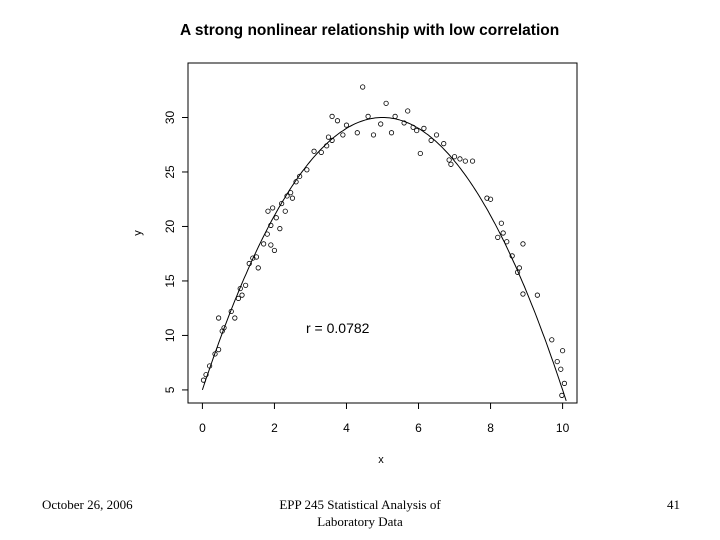 The height and width of the screenshot is (540, 720). What do you see at coordinates (170, 335) in the screenshot?
I see `y-tick-label: 10` at bounding box center [170, 335].